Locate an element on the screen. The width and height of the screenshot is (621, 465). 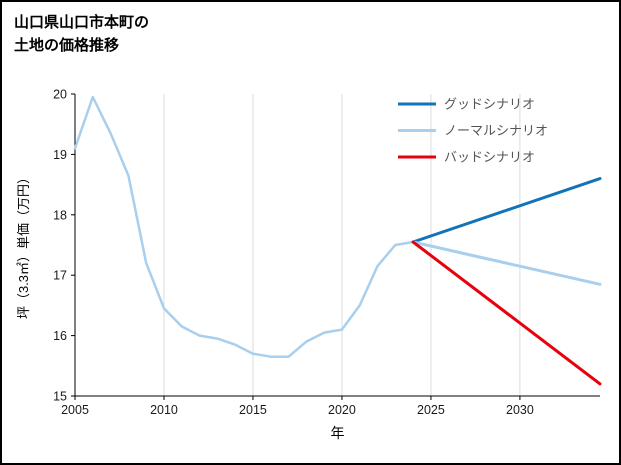
legend-label-バッドシナリオ: バッドシナリオ is located at coordinates (489, 157).